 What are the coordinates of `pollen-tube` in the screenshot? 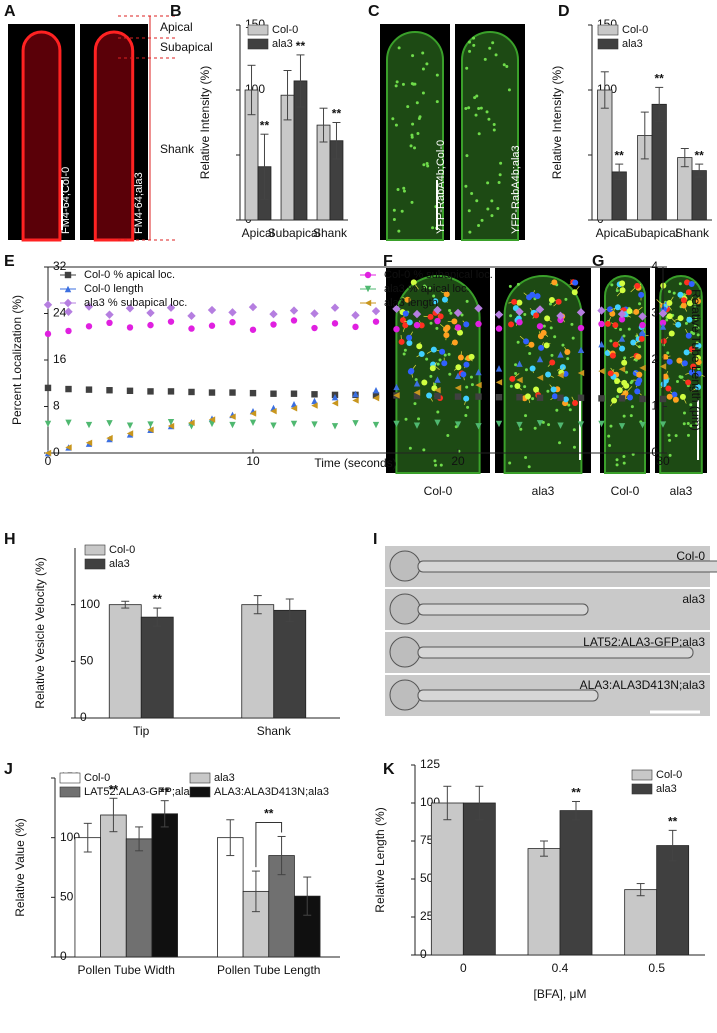 It's located at (567, 566).